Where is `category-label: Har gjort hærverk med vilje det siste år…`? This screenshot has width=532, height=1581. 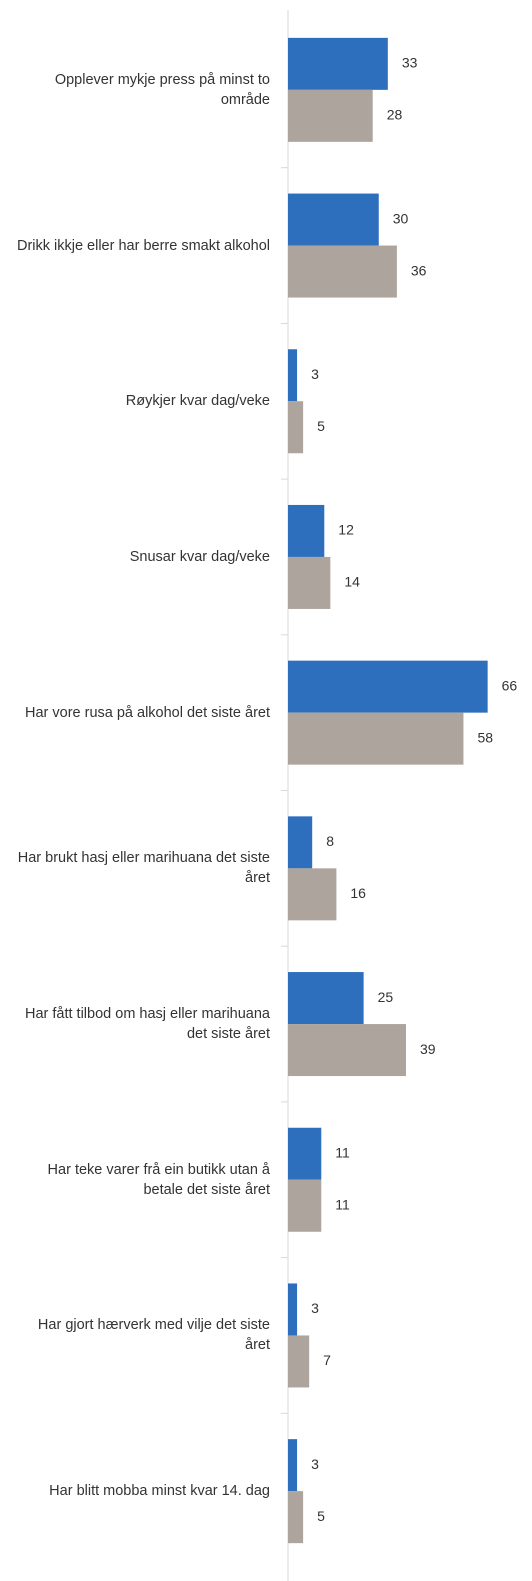 category-label: Har gjort hærverk med vilje det siste år… is located at coordinates (153, 1335).